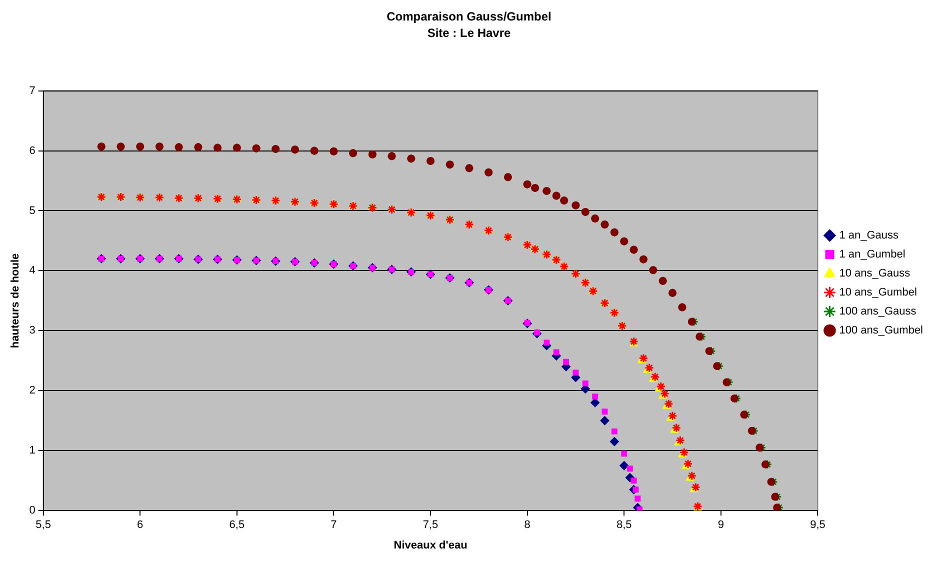 The image size is (935, 561). Describe the element at coordinates (881, 330) in the screenshot. I see `legend-label: 100 ans_Gumbel` at that location.